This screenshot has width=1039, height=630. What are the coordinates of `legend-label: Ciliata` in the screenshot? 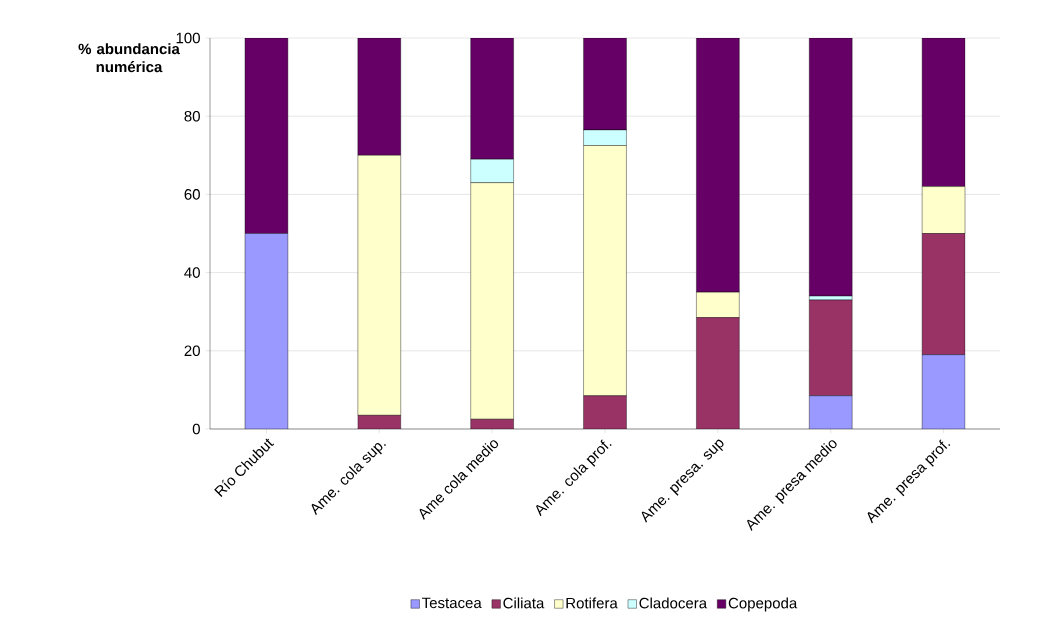 It's located at (524, 603).